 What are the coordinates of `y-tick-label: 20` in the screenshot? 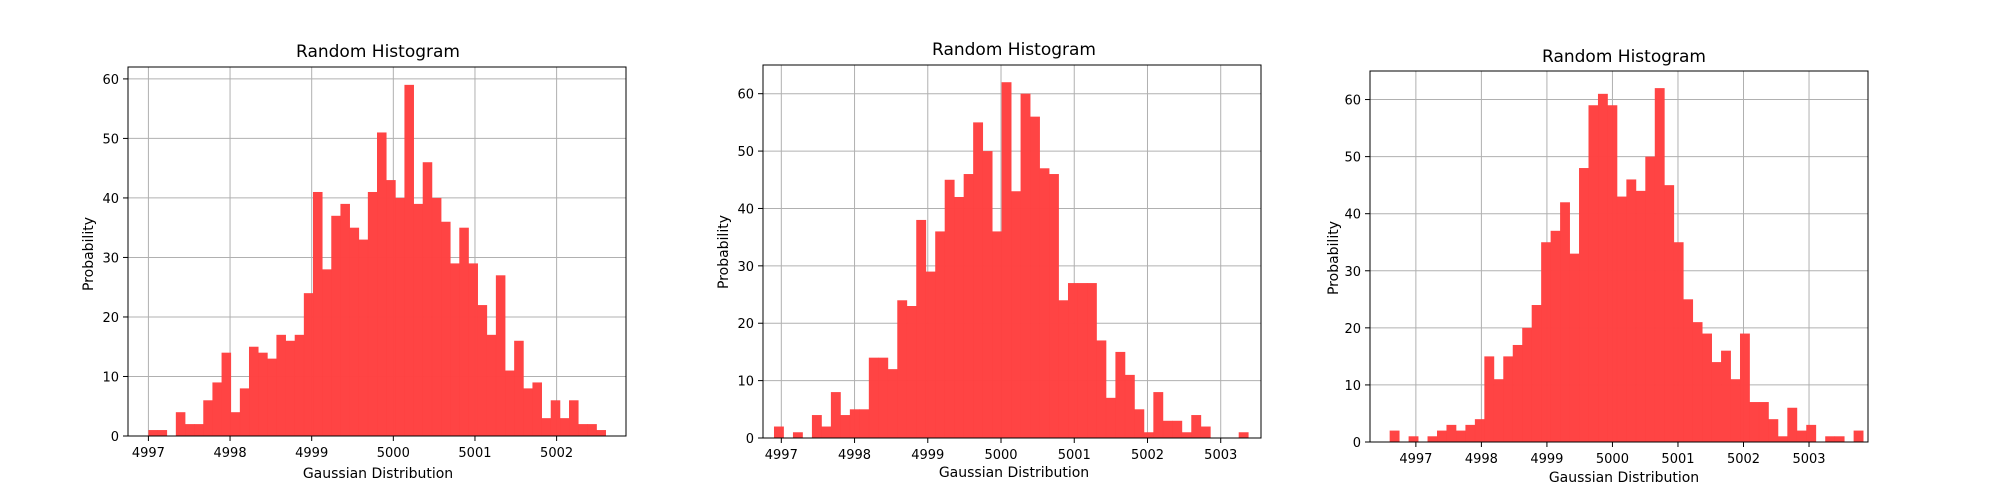 It's located at (1352, 329).